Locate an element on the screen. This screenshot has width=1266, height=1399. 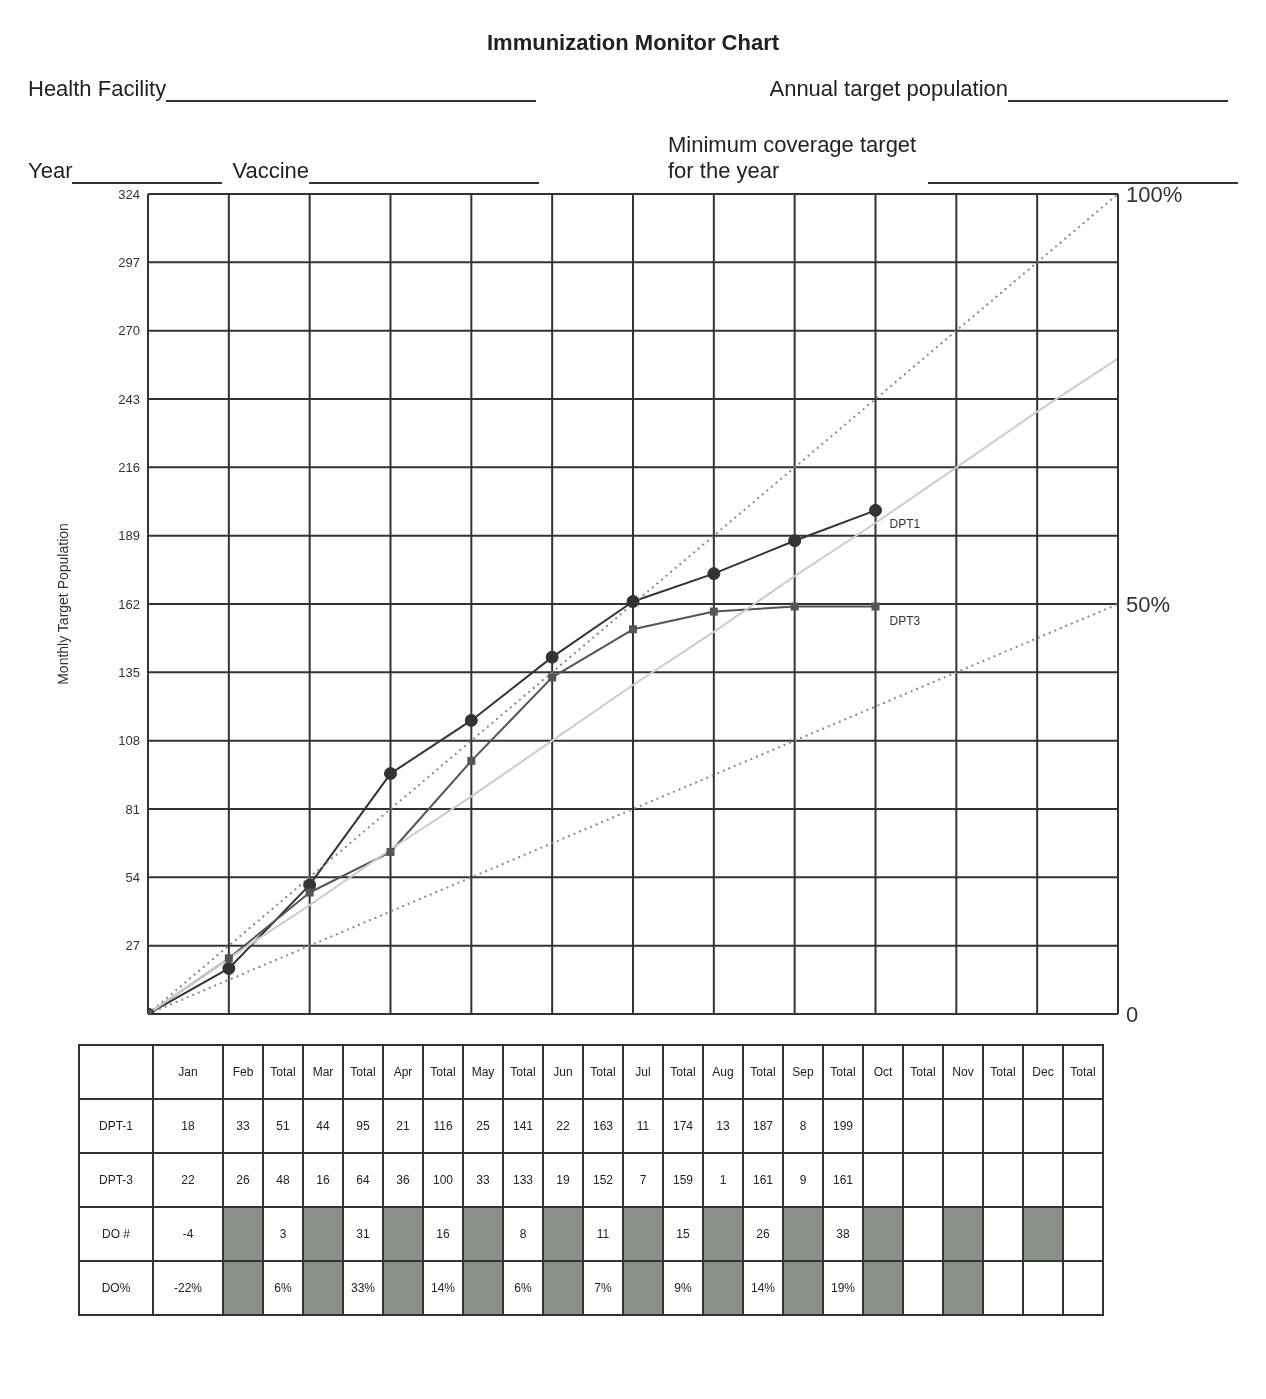
data-label: 22 is located at coordinates (563, 1126).